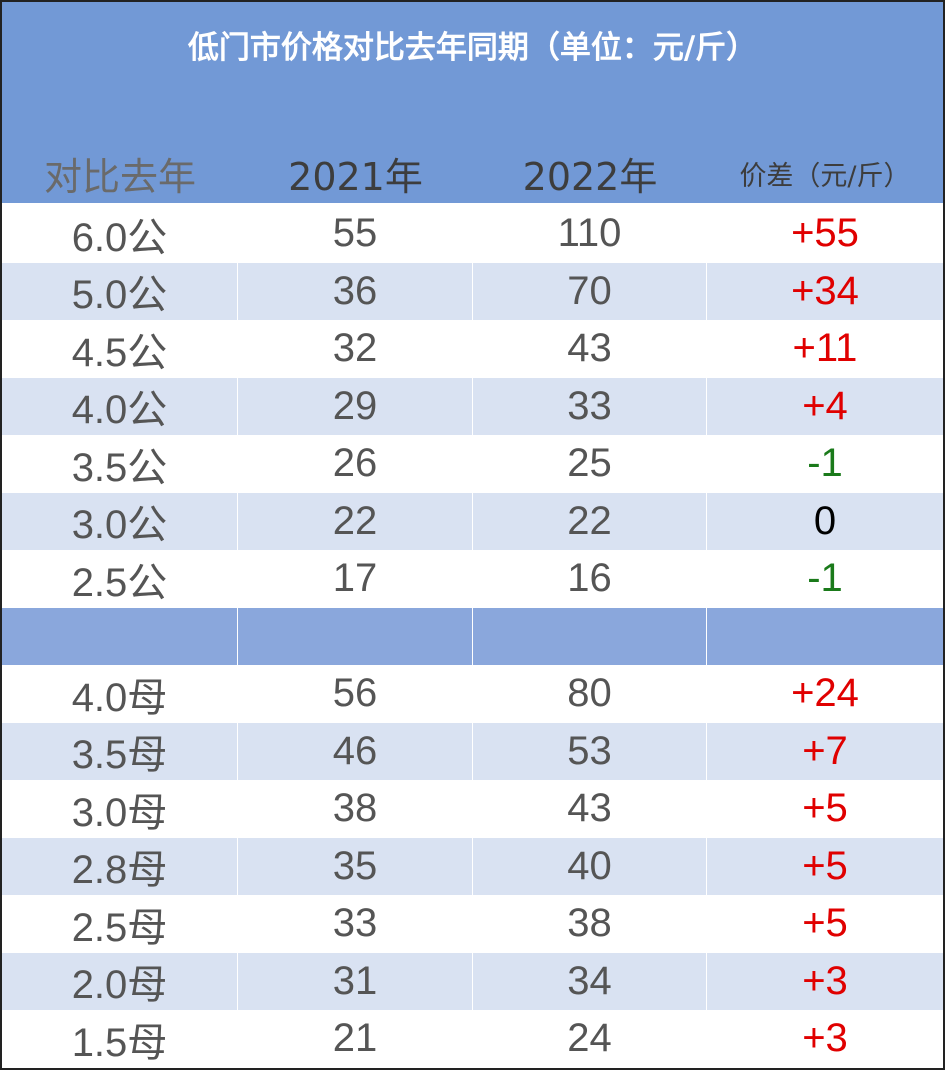 This screenshot has height=1070, width=945. I want to click on price-2021-cell: 38, so click(355, 809).